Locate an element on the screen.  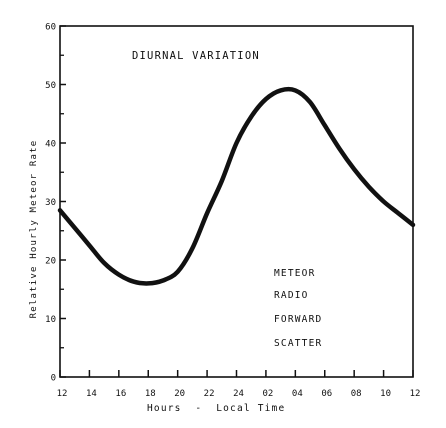
y-tick-label: 30 is located at coordinates (50, 203).